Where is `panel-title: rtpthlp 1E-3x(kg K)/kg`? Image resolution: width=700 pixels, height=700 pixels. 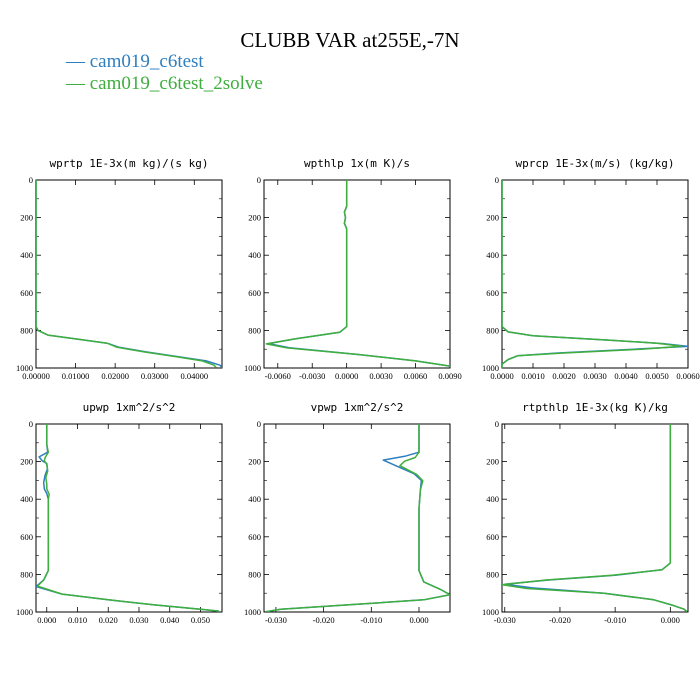 panel-title: rtpthlp 1E-3x(kg K)/kg is located at coordinates (595, 407).